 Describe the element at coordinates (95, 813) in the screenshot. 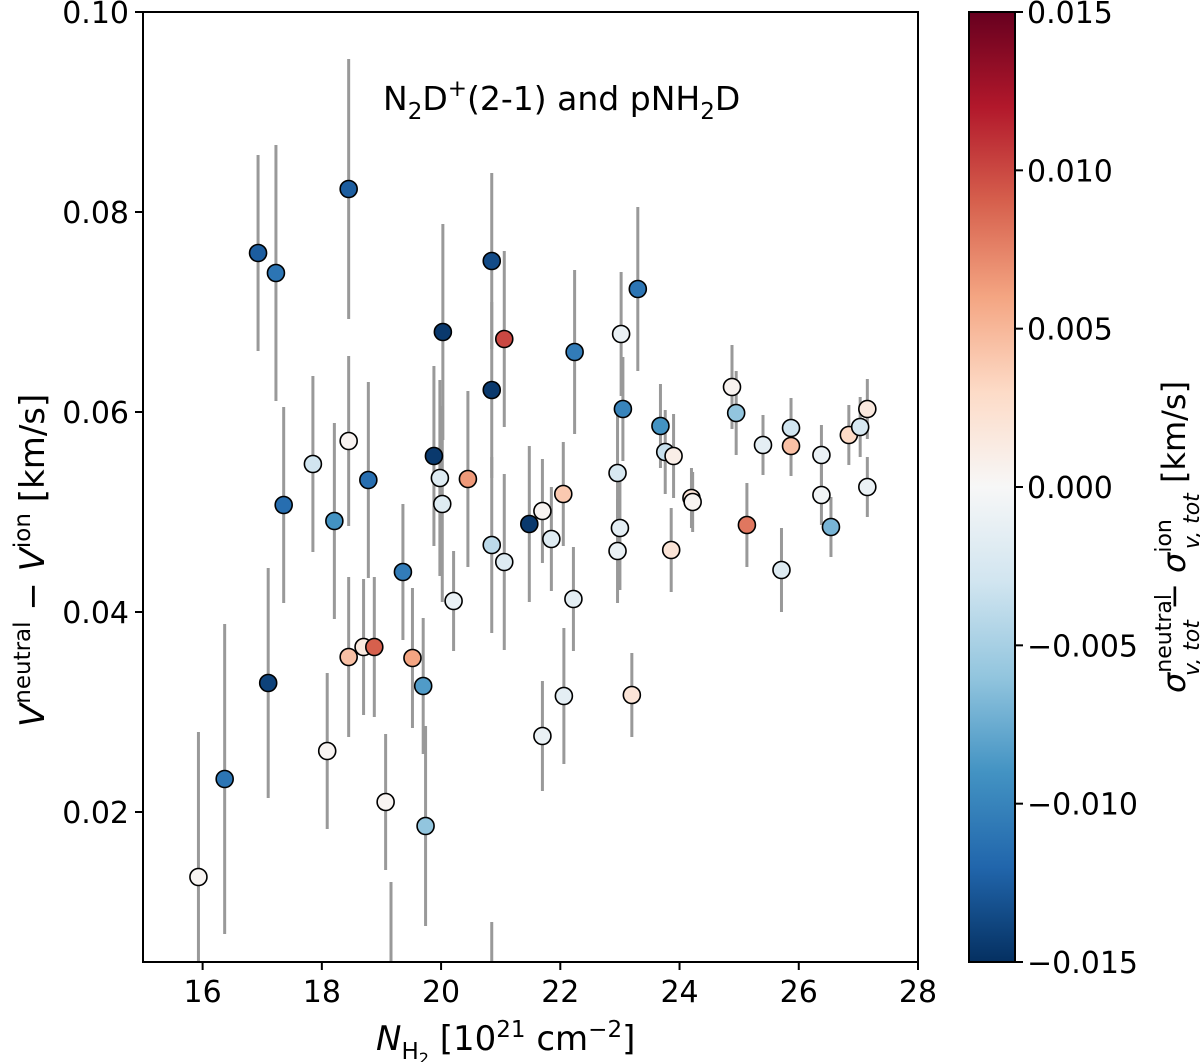

I see `y-tick-label: 0.02` at that location.